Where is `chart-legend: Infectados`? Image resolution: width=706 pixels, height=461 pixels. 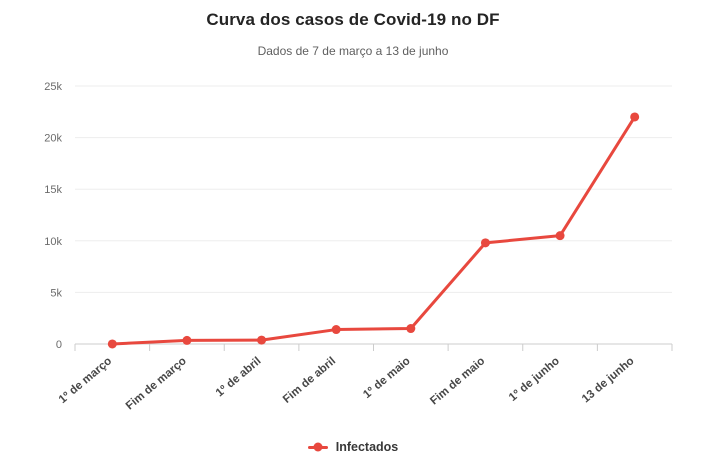
chart-legend: Infectados is located at coordinates (353, 447).